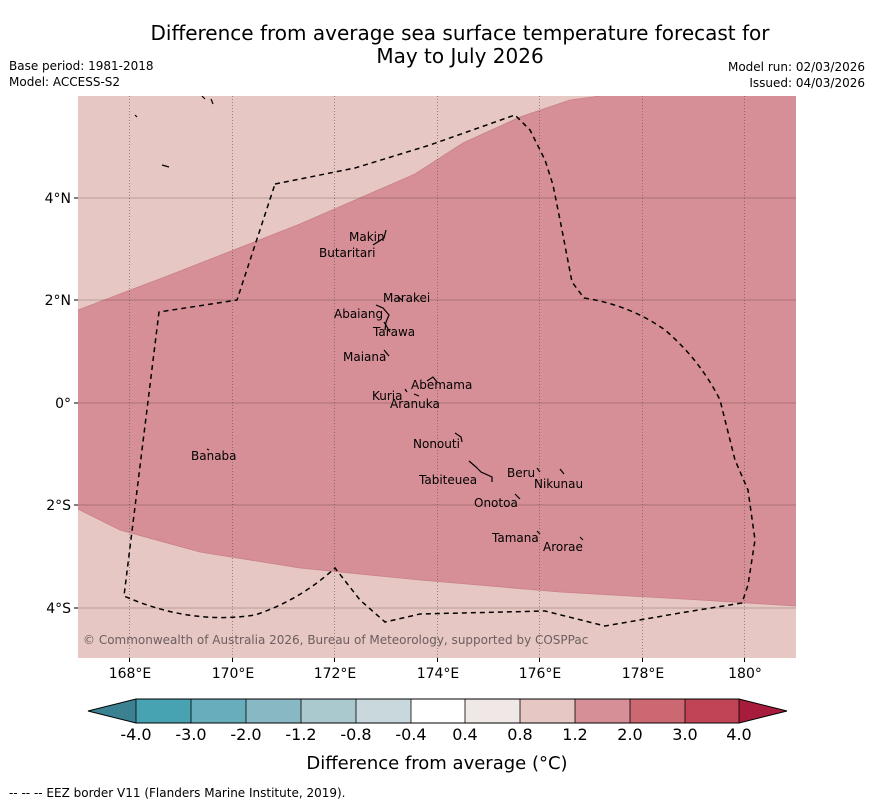  What do you see at coordinates (112, 711) in the screenshot?
I see `colorbar-under-arrow` at bounding box center [112, 711].